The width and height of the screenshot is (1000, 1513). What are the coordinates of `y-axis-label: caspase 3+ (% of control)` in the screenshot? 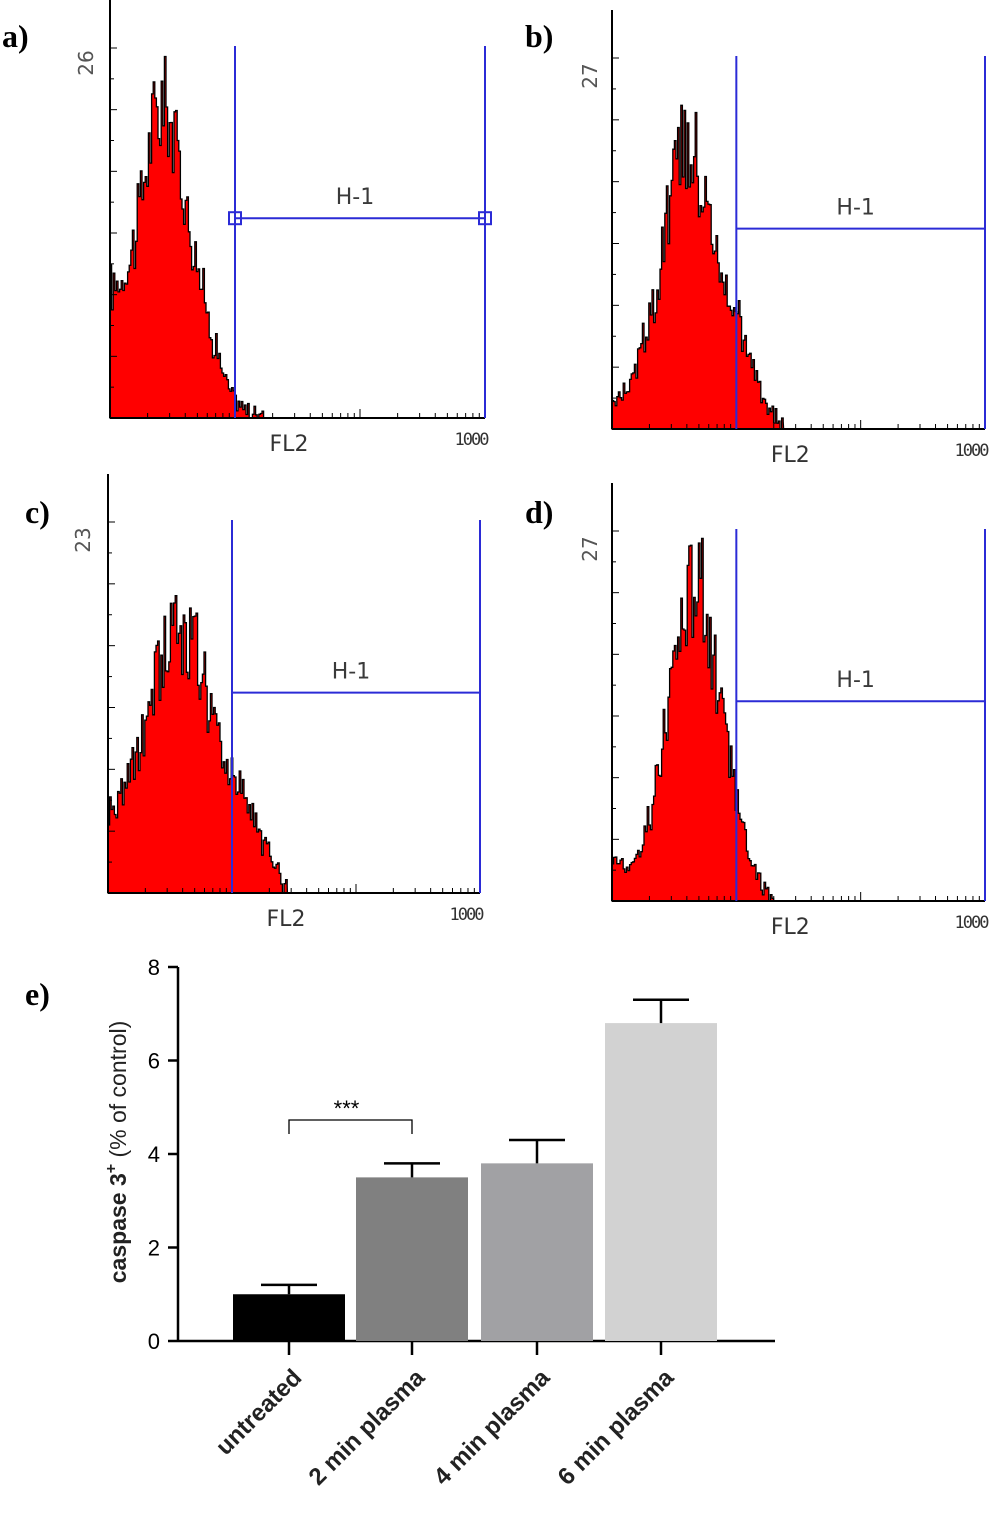 It's located at (117, 1152).